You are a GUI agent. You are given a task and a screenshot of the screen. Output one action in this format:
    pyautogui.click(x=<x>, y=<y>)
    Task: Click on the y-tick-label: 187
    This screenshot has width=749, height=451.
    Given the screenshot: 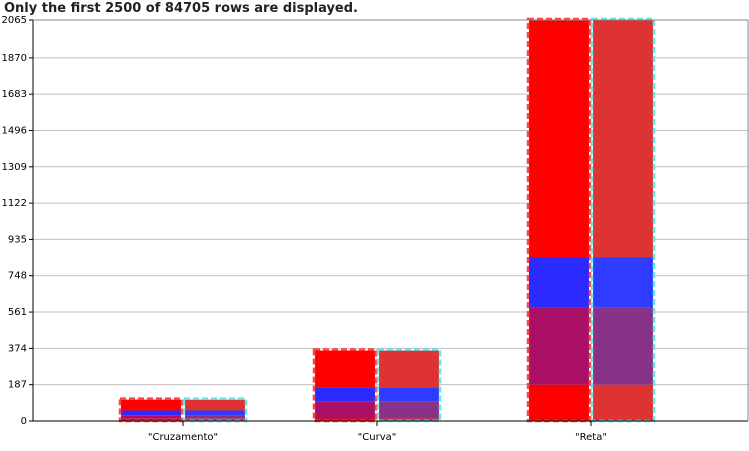 What is the action you would take?
    pyautogui.click(x=17, y=385)
    